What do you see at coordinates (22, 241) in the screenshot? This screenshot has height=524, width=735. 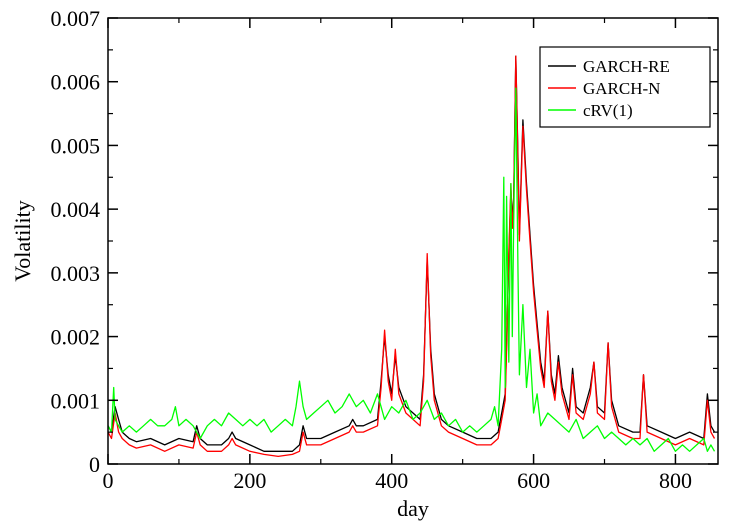 I see `y-axis-label: Volatility` at bounding box center [22, 241].